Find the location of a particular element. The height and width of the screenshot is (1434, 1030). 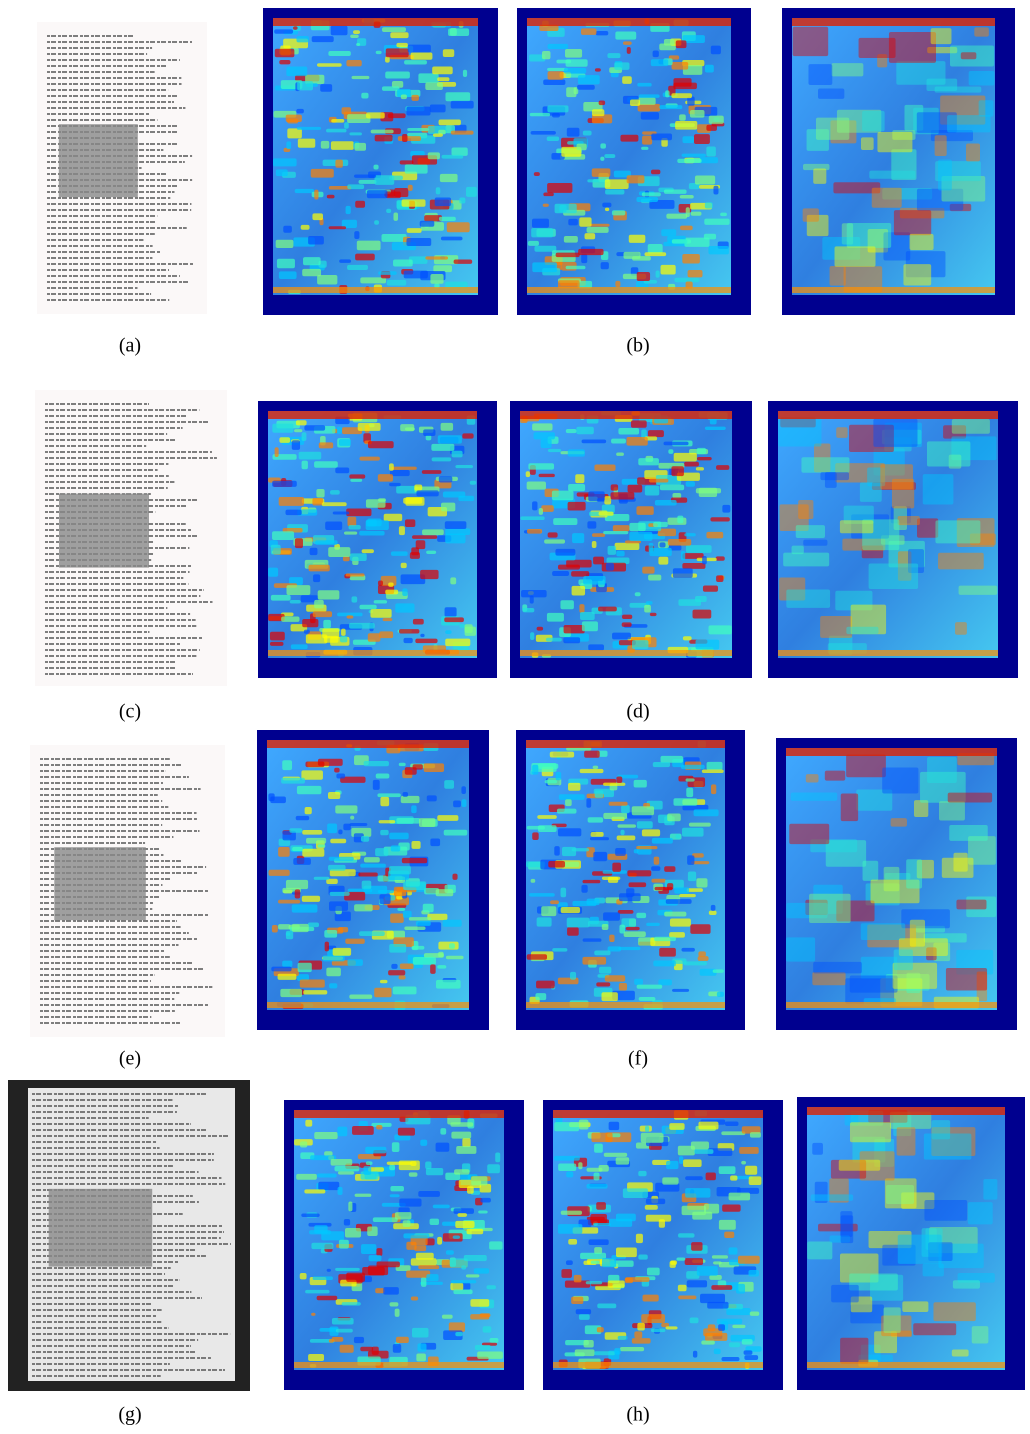

heatmap is located at coordinates (630, 880).